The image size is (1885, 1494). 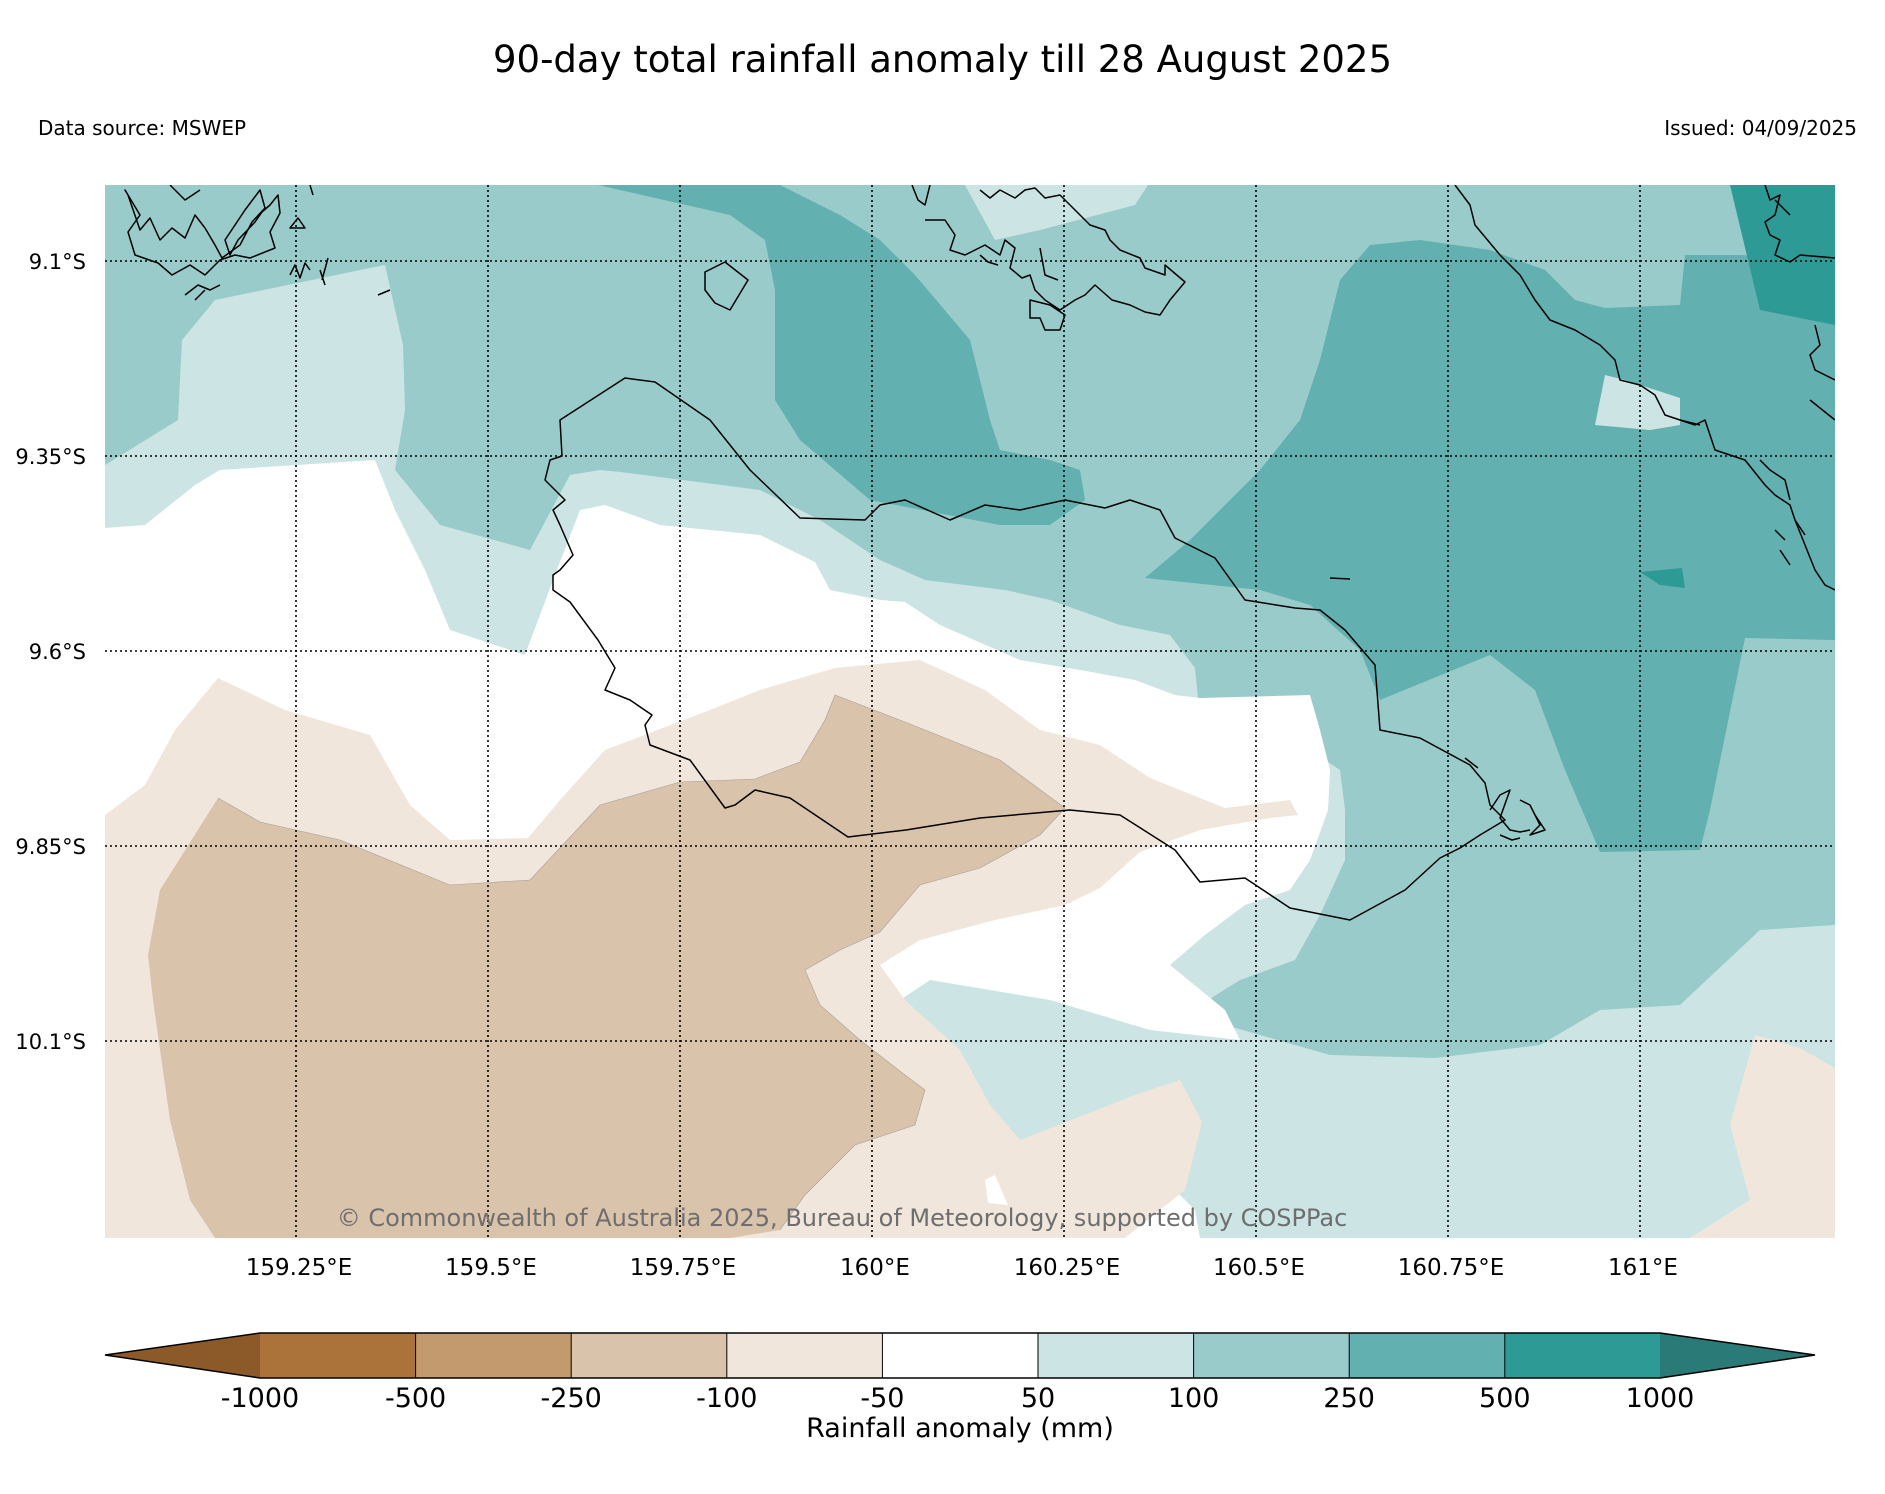 I want to click on lon-label: 160.25°E, so click(x=1067, y=1268).